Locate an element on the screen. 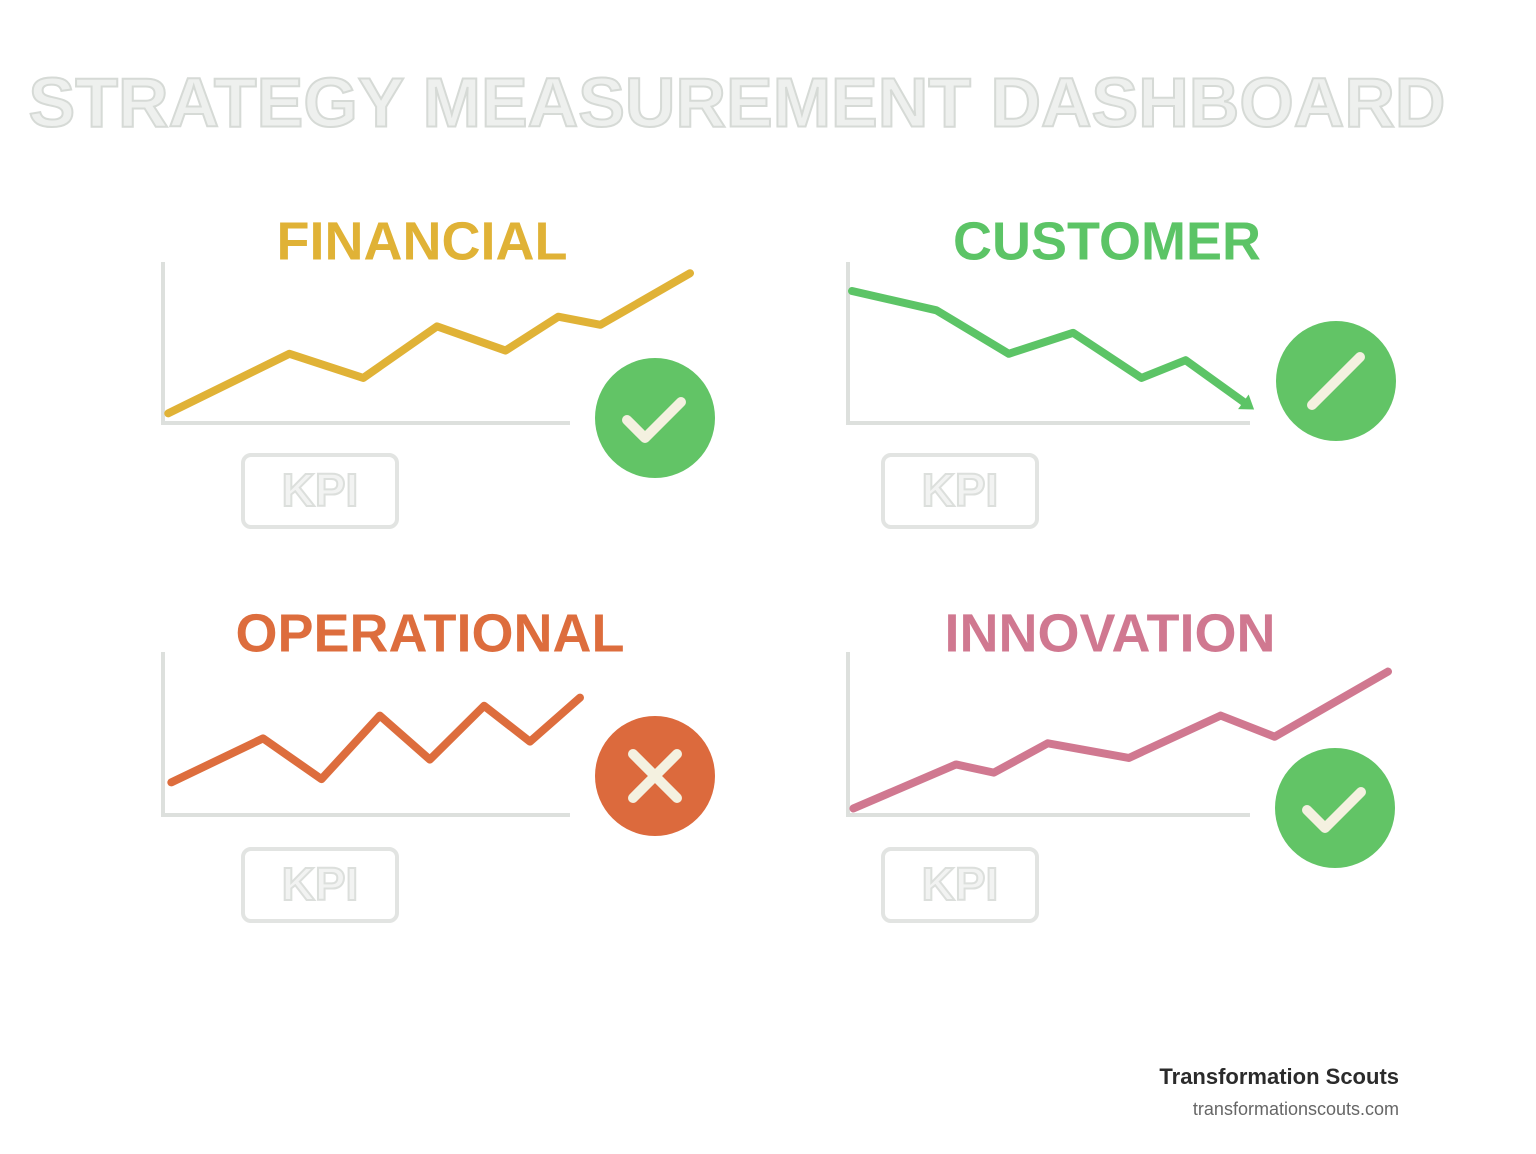 The height and width of the screenshot is (1154, 1536). brand: Transformation Scouts is located at coordinates (1279, 1076).